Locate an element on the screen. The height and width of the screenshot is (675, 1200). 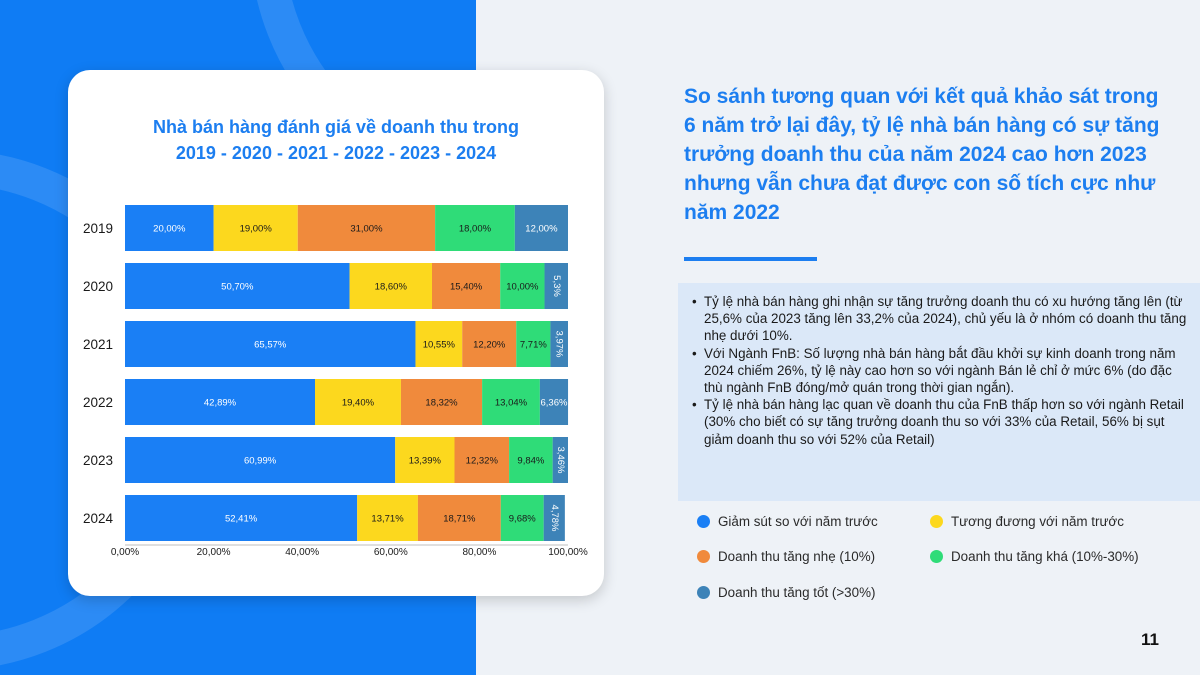
category-label: 2023 is located at coordinates (98, 460).